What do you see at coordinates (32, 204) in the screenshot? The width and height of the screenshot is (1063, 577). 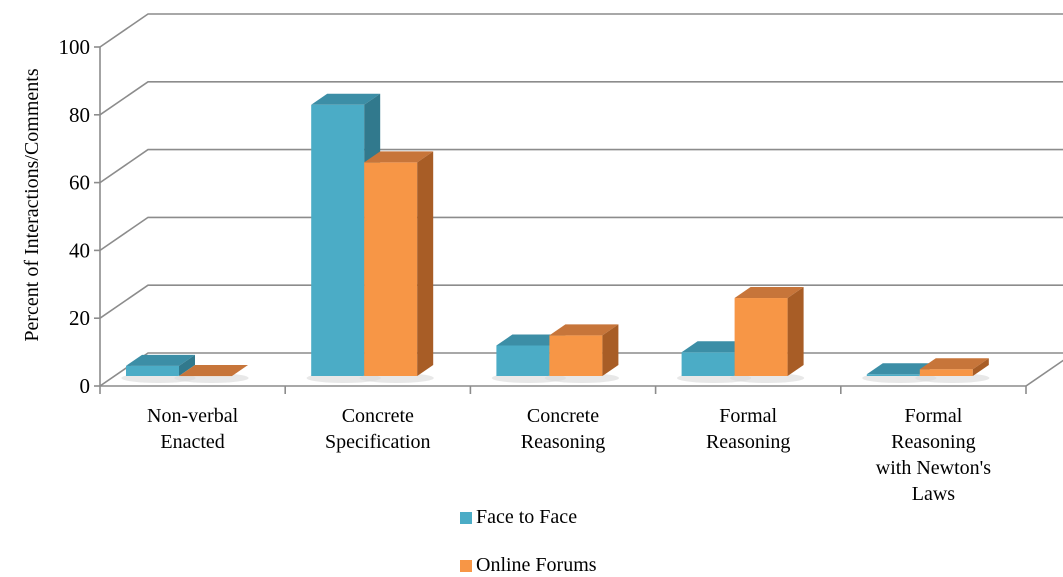 I see `y-axis-title: Percent of Interactions/Comments` at bounding box center [32, 204].